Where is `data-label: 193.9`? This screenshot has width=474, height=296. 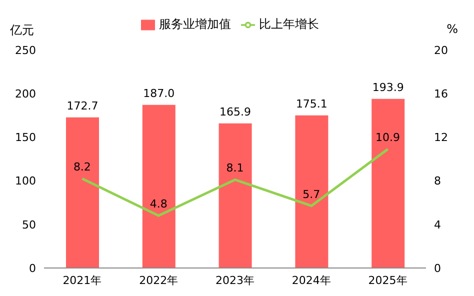 data-label: 193.9 is located at coordinates (388, 87).